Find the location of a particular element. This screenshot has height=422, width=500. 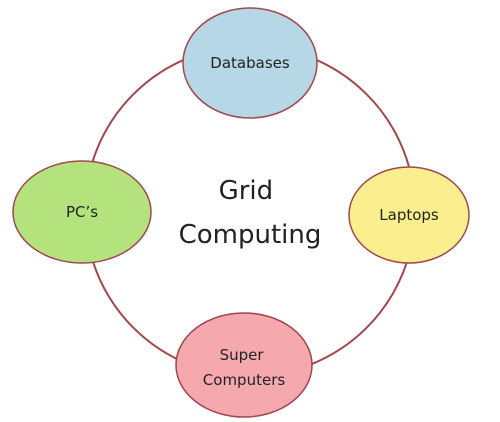

node-laptops-label: Laptops is located at coordinates (409, 215).